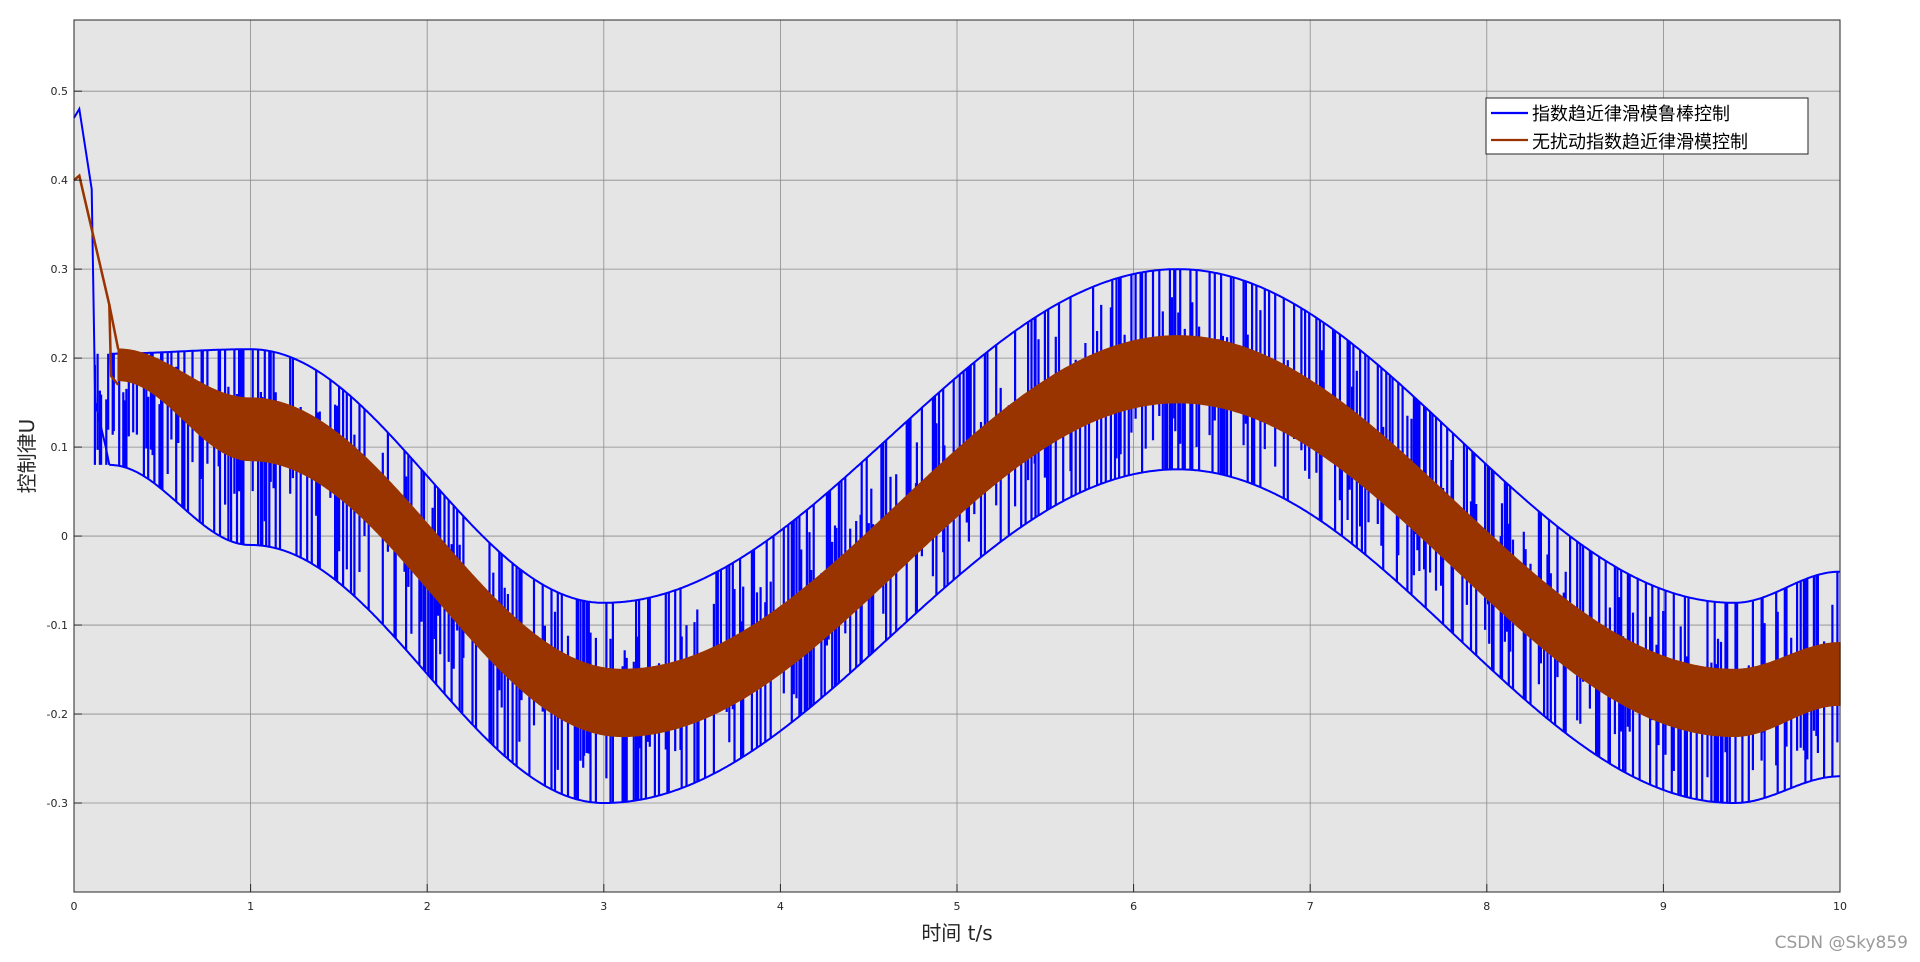 Image resolution: width=1920 pixels, height=962 pixels. Describe the element at coordinates (60, 269) in the screenshot. I see `y-tick-label: 0.3` at that location.